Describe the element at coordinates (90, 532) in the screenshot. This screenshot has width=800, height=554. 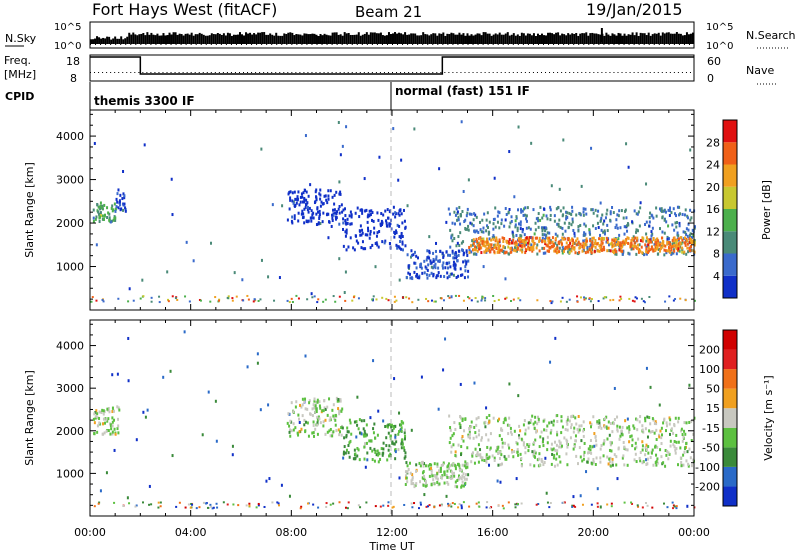
I see `x-tick-label: 00:00` at that location.